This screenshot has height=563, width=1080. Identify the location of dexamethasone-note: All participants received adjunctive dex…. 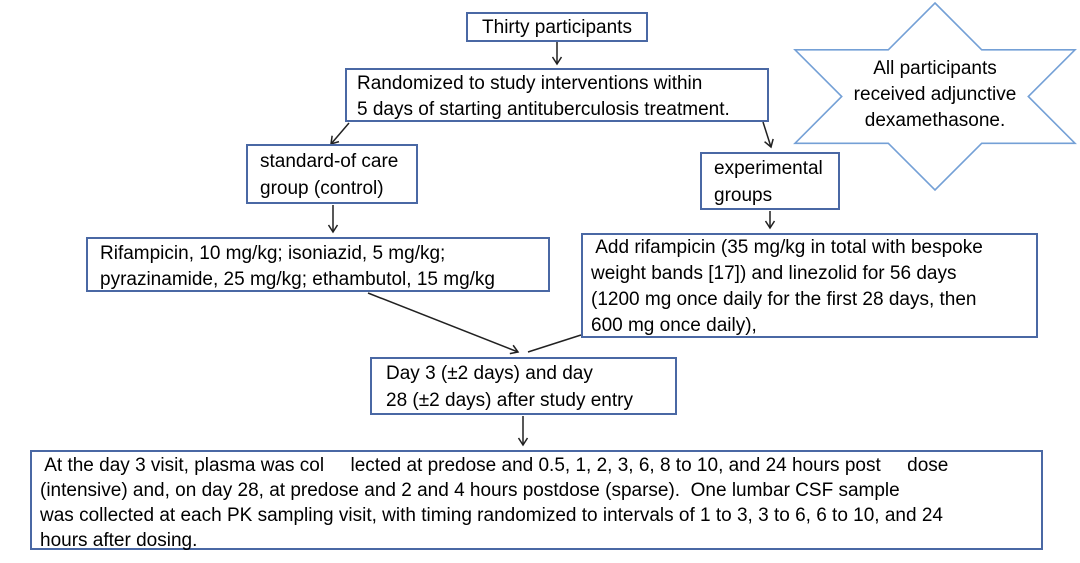
(935, 94).